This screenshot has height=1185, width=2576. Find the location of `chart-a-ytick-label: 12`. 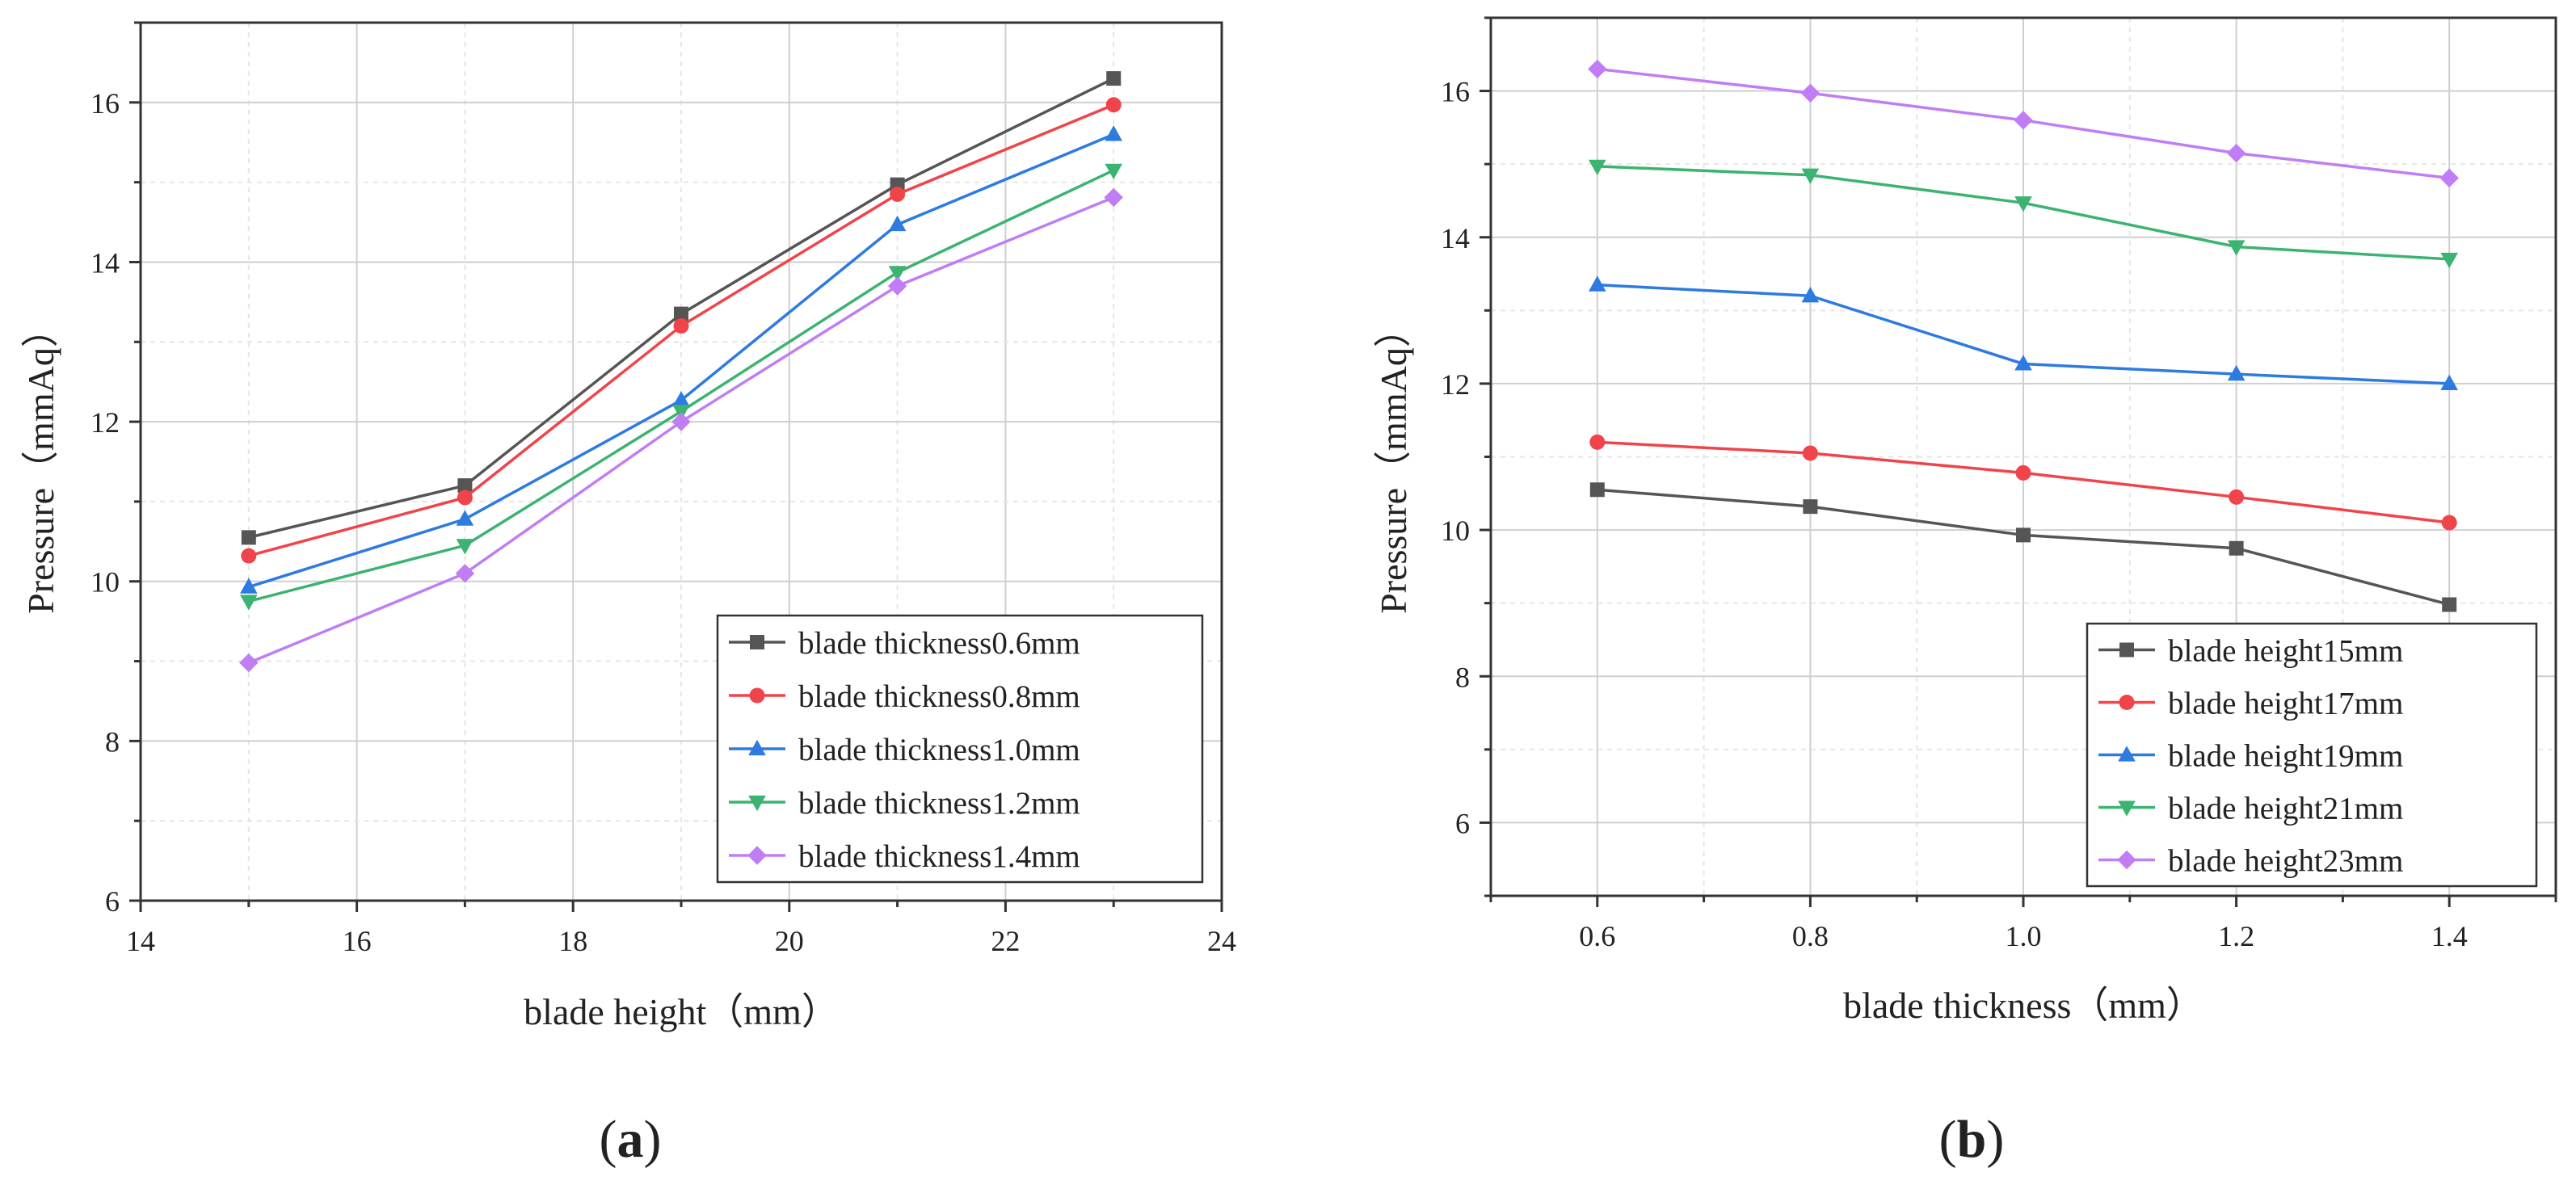

chart-a-ytick-label: 12 is located at coordinates (105, 422).